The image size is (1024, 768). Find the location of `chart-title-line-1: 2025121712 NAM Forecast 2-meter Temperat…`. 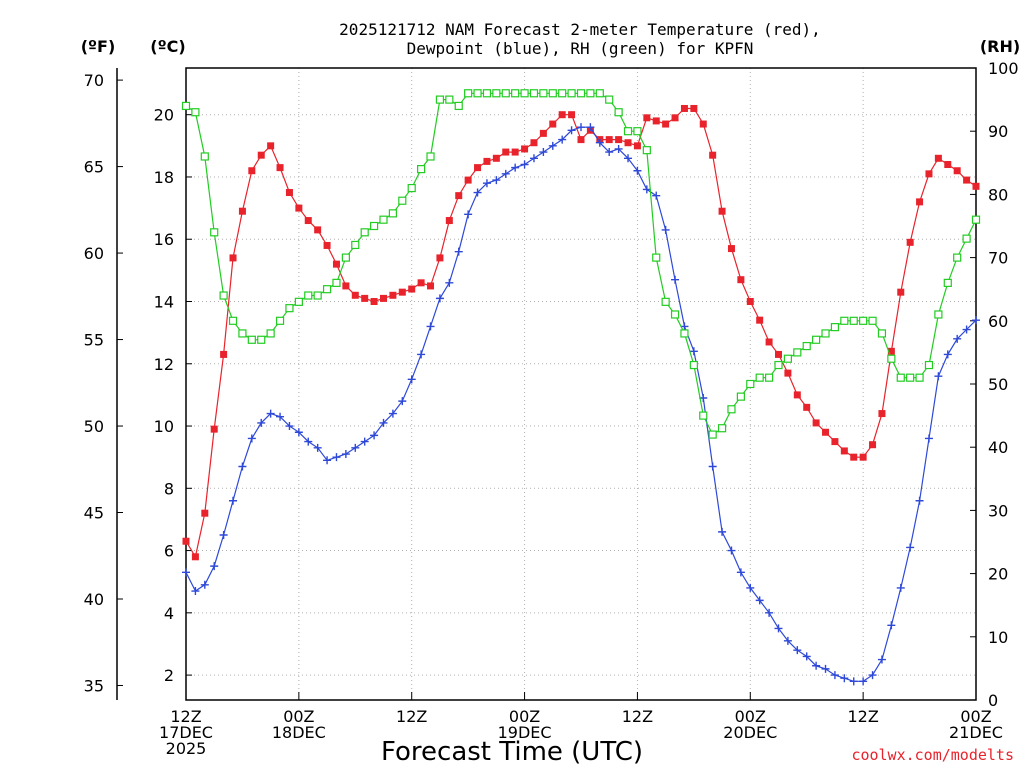

chart-title-line-1: 2025121712 NAM Forecast 2-meter Temperat… is located at coordinates (580, 29).